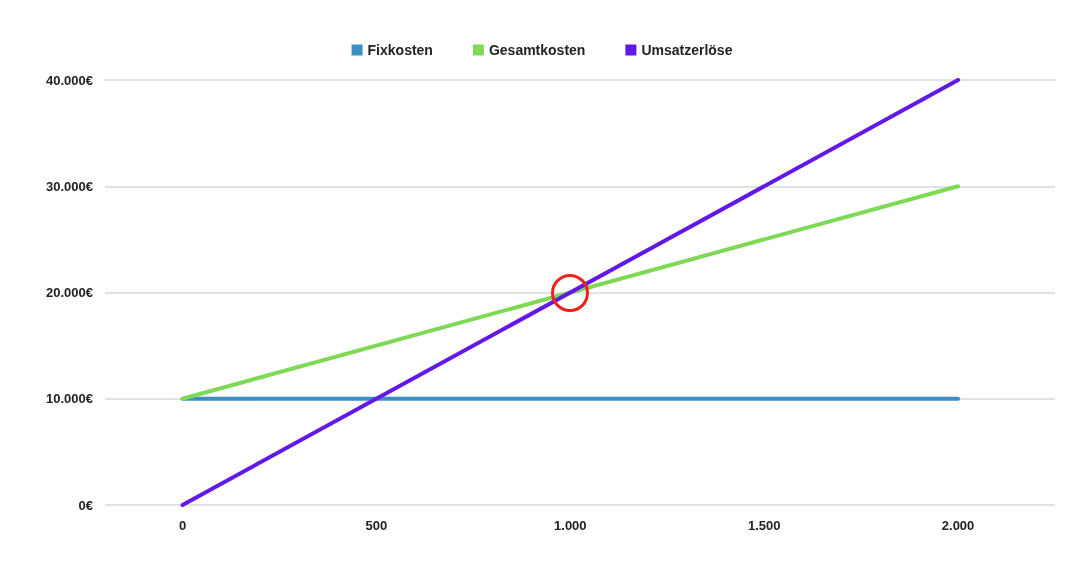 This screenshot has width=1084, height=576. Describe the element at coordinates (182, 525) in the screenshot. I see `x-tick-label: 0` at that location.